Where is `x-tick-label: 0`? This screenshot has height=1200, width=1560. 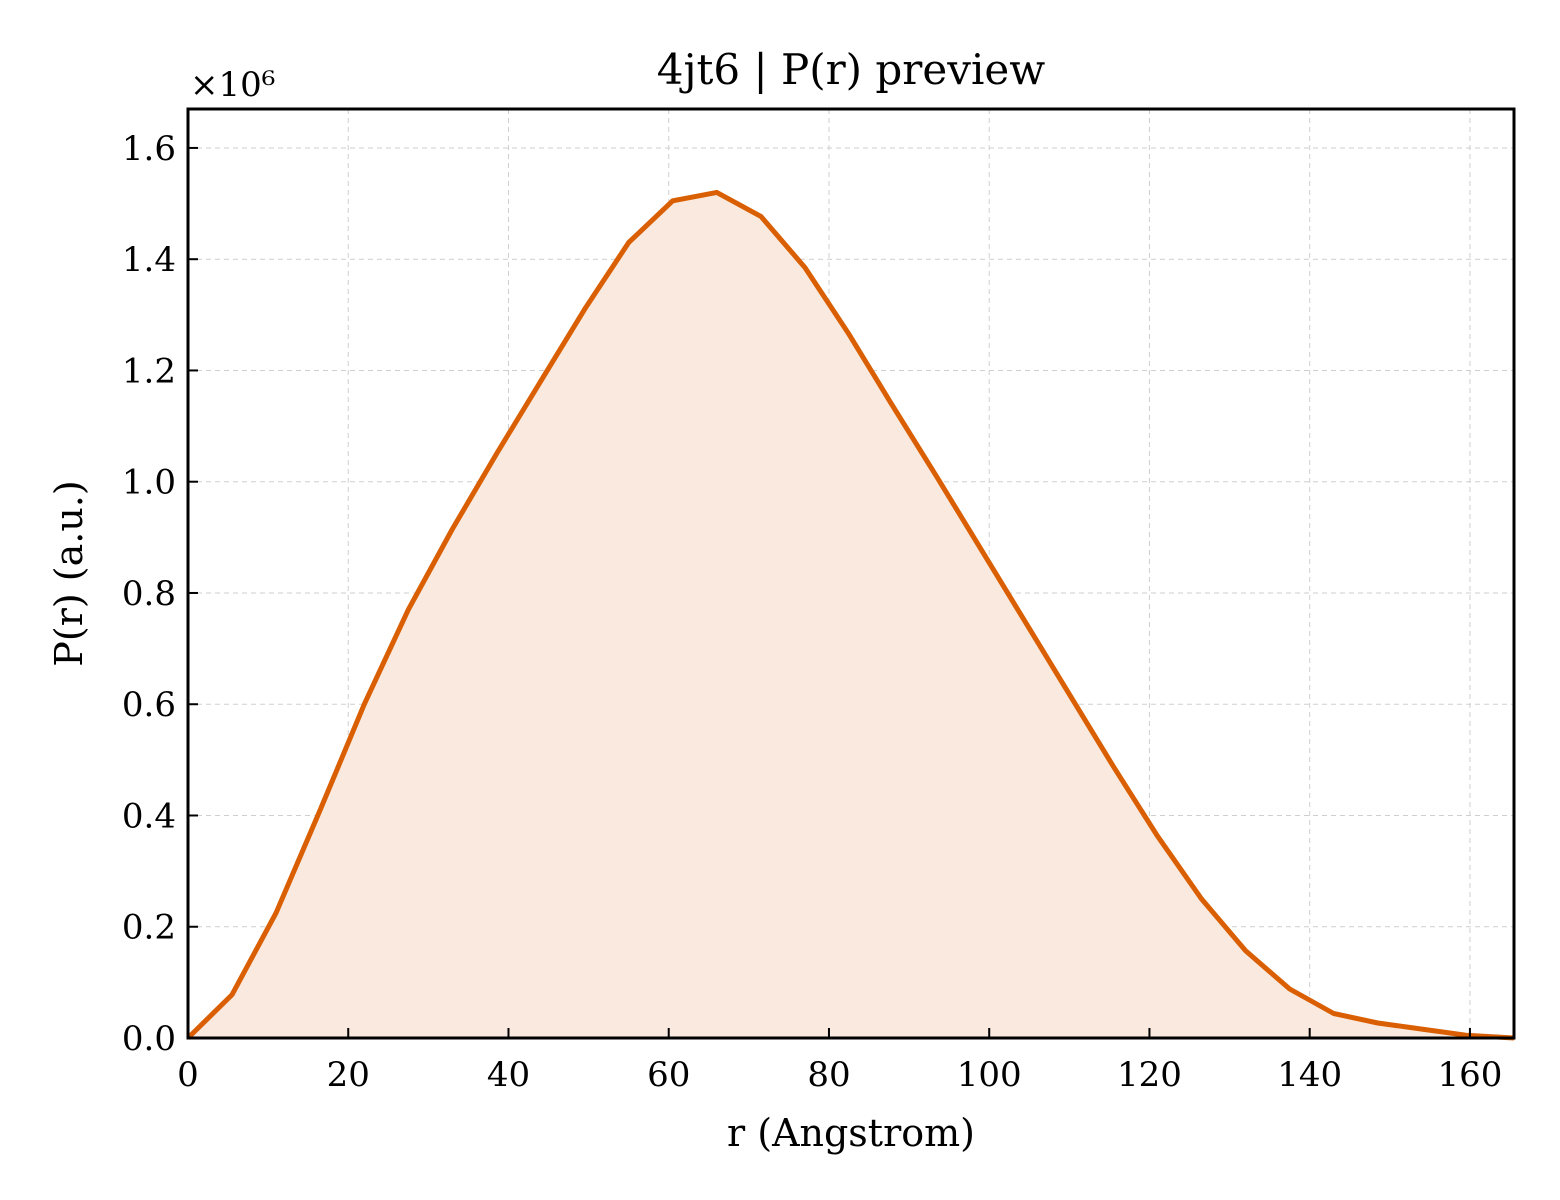
x-tick-label: 0 is located at coordinates (188, 1075).